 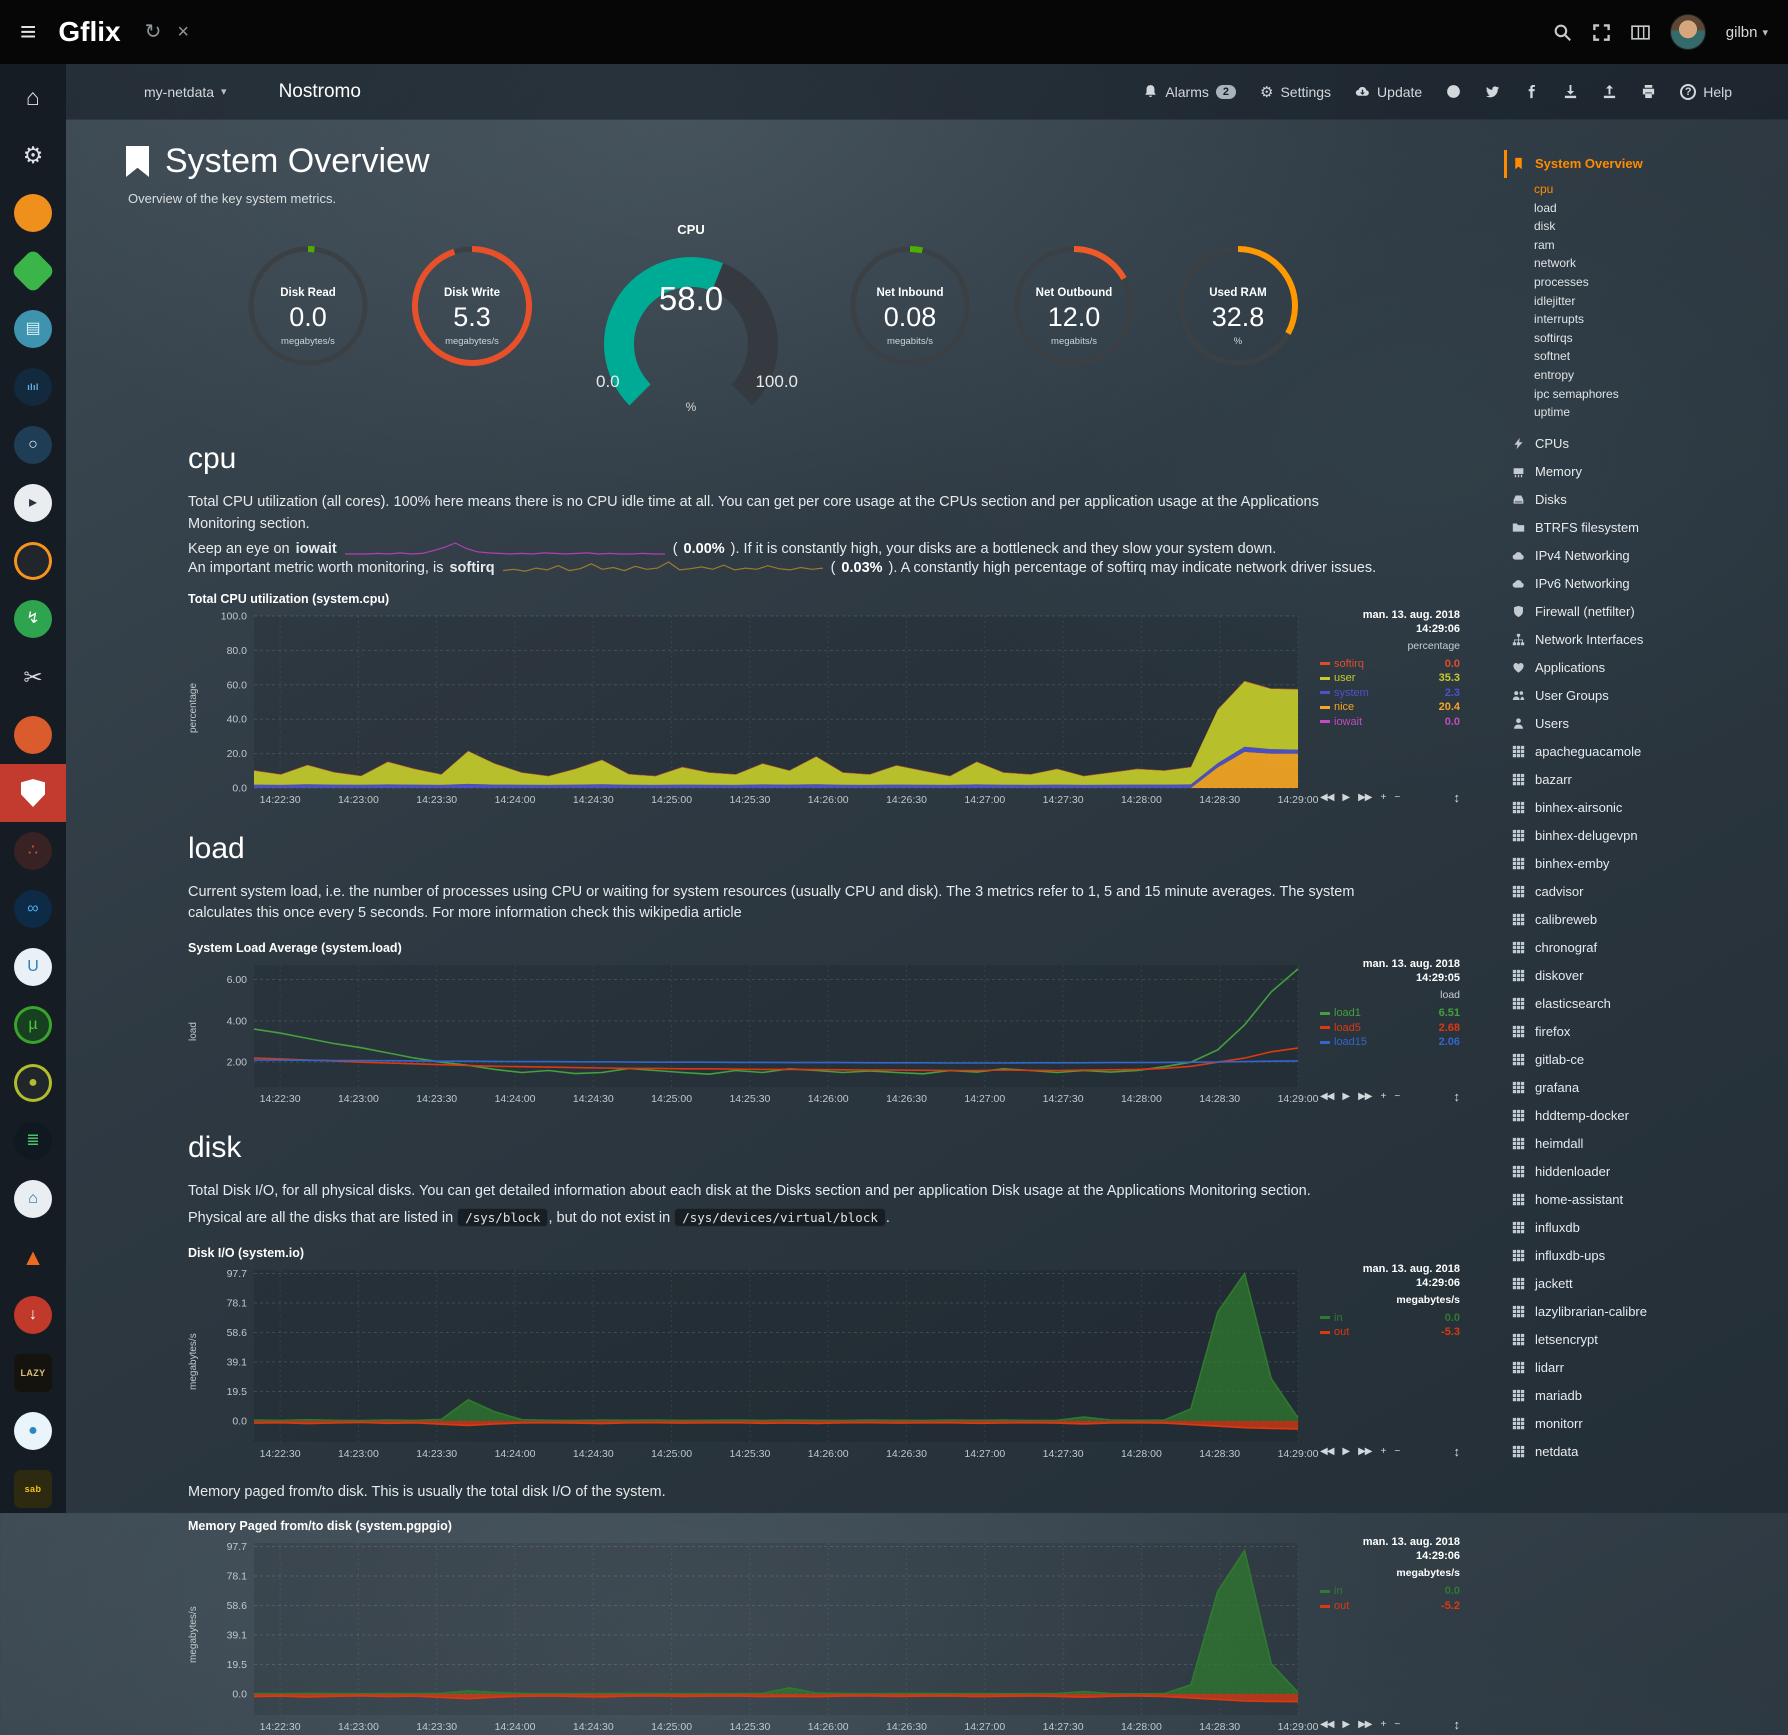 I want to click on sidebar-item-binhex-delugevpn: binhex-delugevpn, so click(x=1641, y=836).